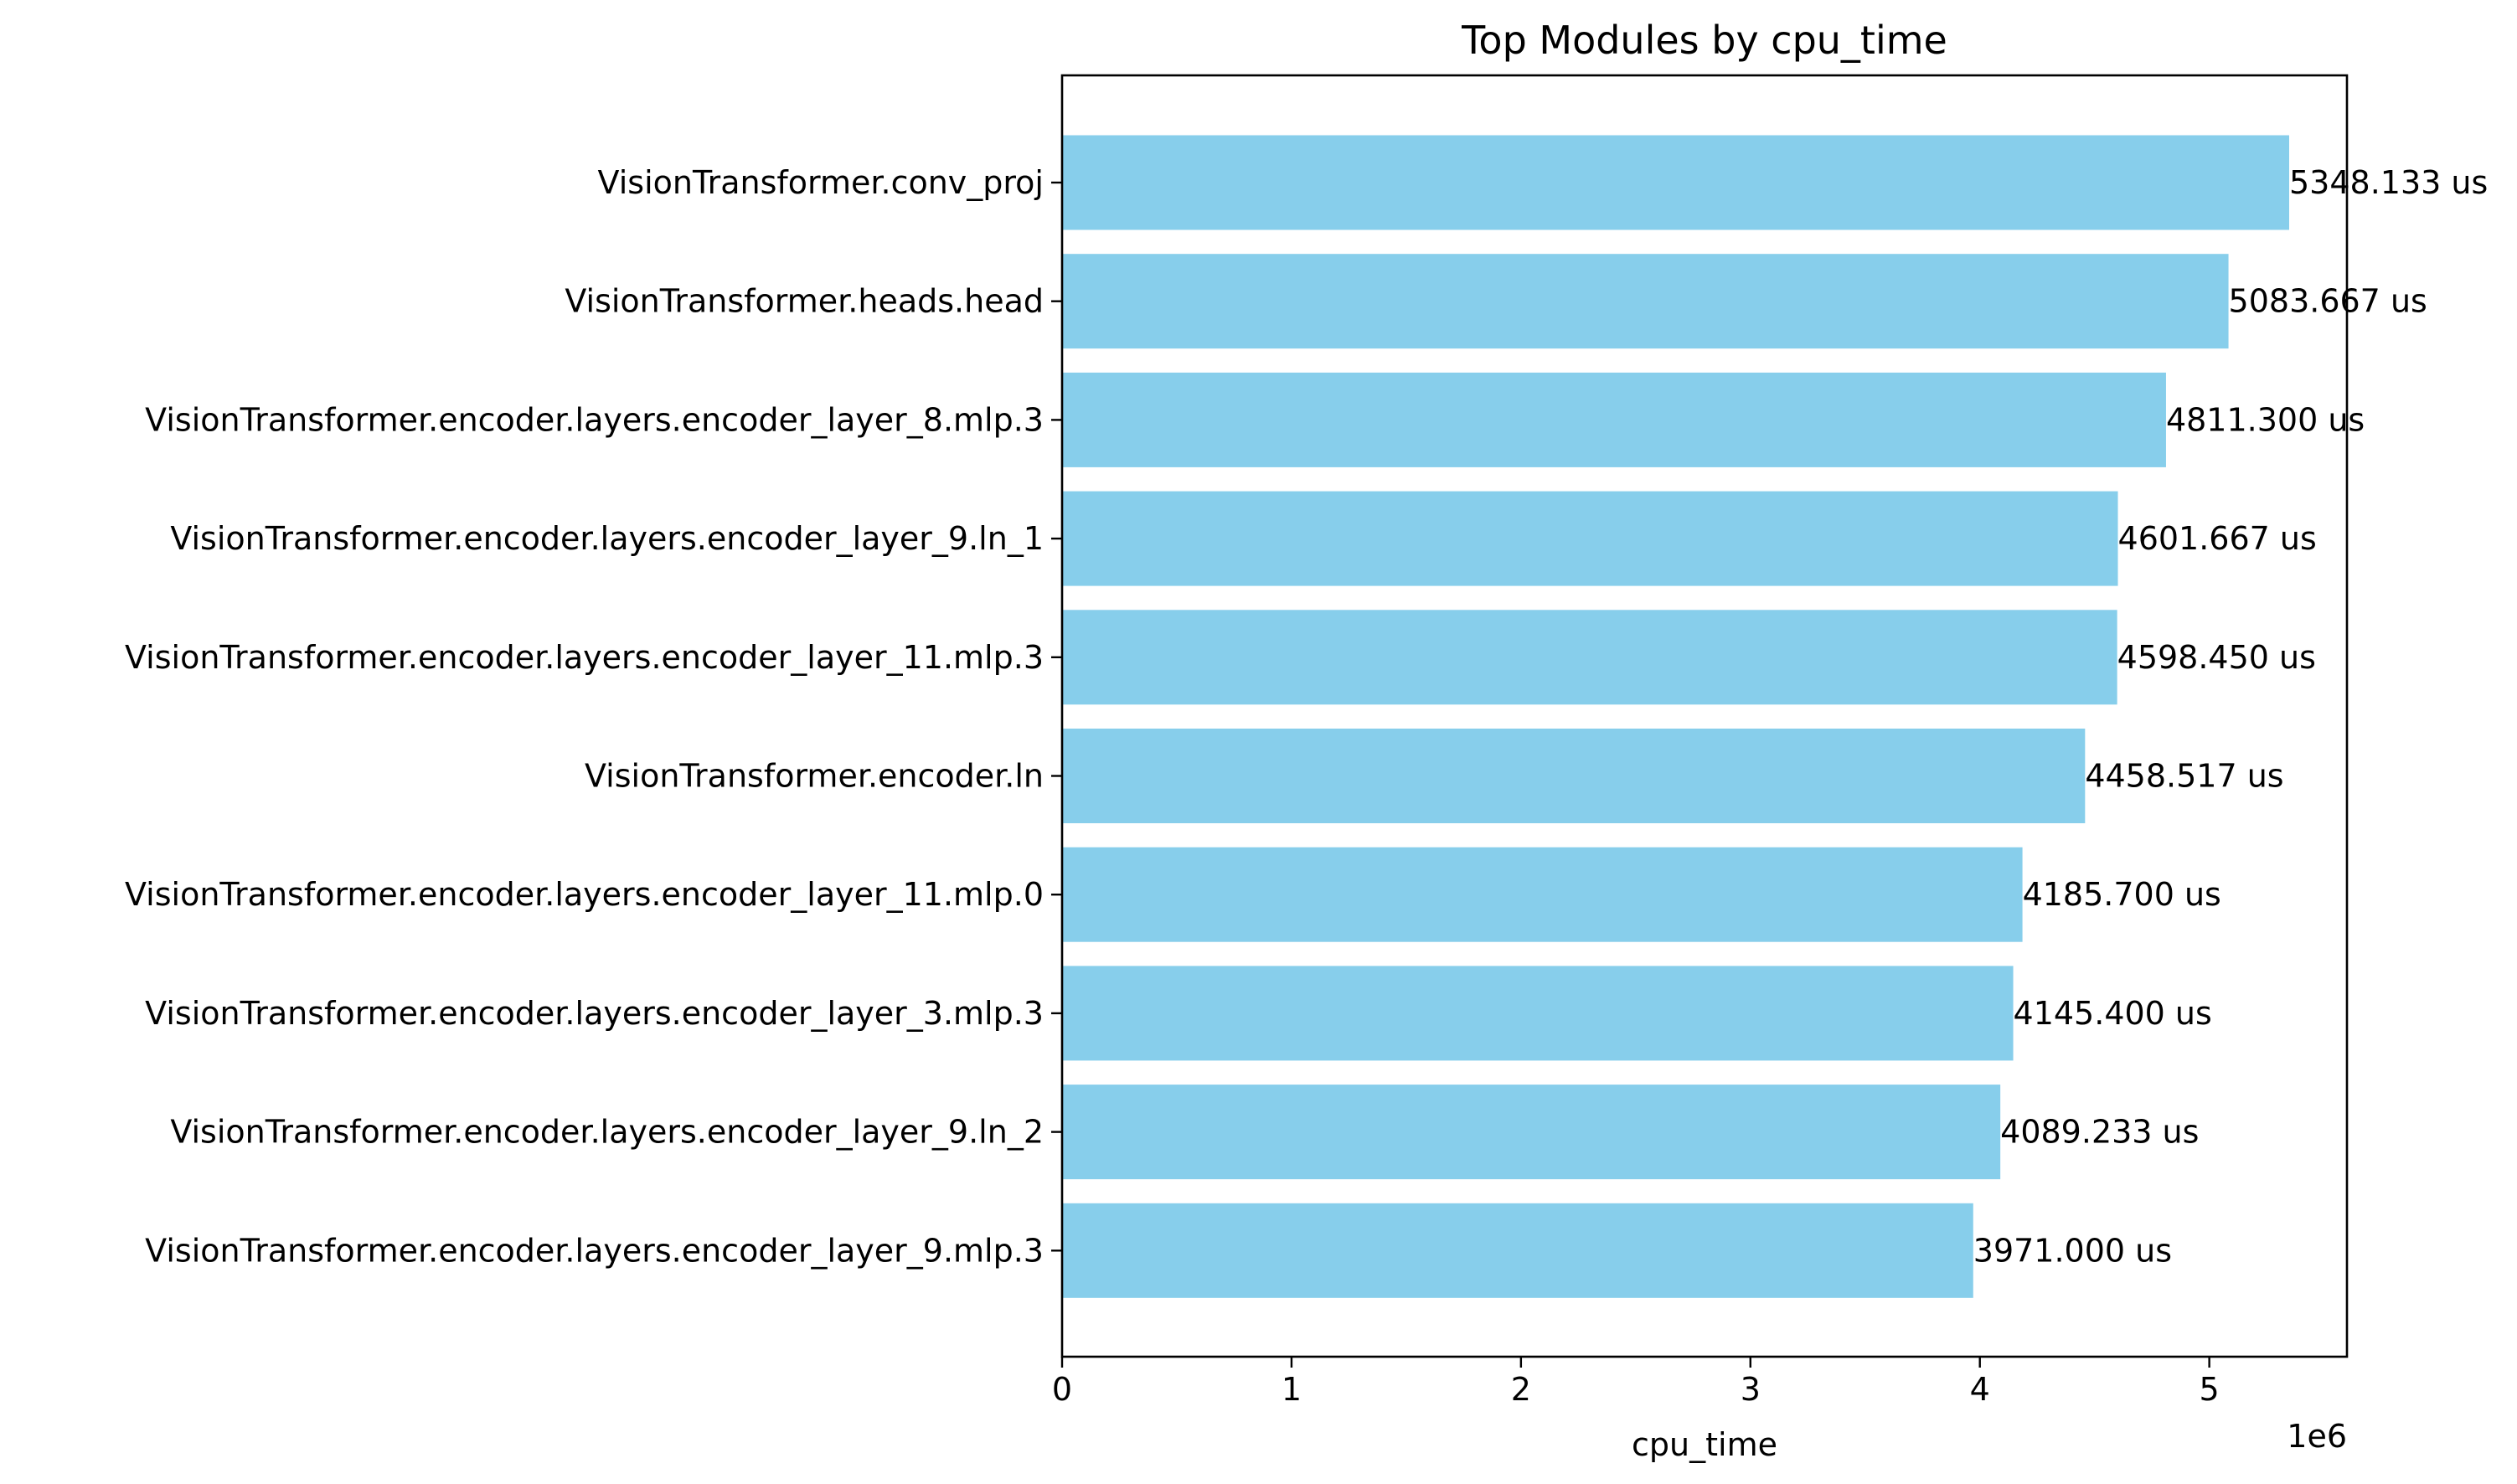 This screenshot has height=1484, width=2517. I want to click on y-tick-label: VisionTransformer.encoder.ln, so click(814, 776).